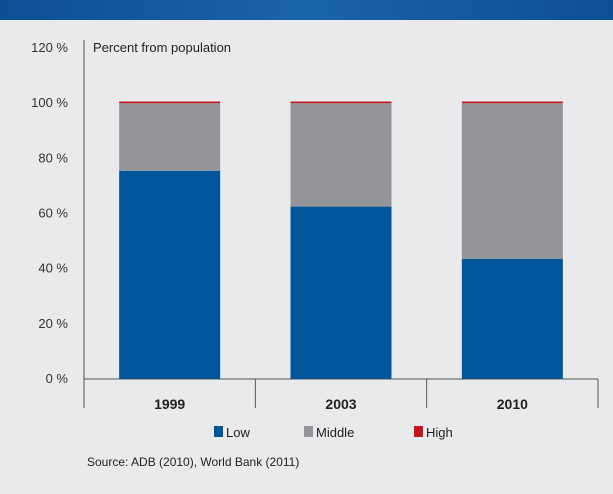 This screenshot has height=494, width=613. What do you see at coordinates (170, 137) in the screenshot?
I see `bar-middle-1999` at bounding box center [170, 137].